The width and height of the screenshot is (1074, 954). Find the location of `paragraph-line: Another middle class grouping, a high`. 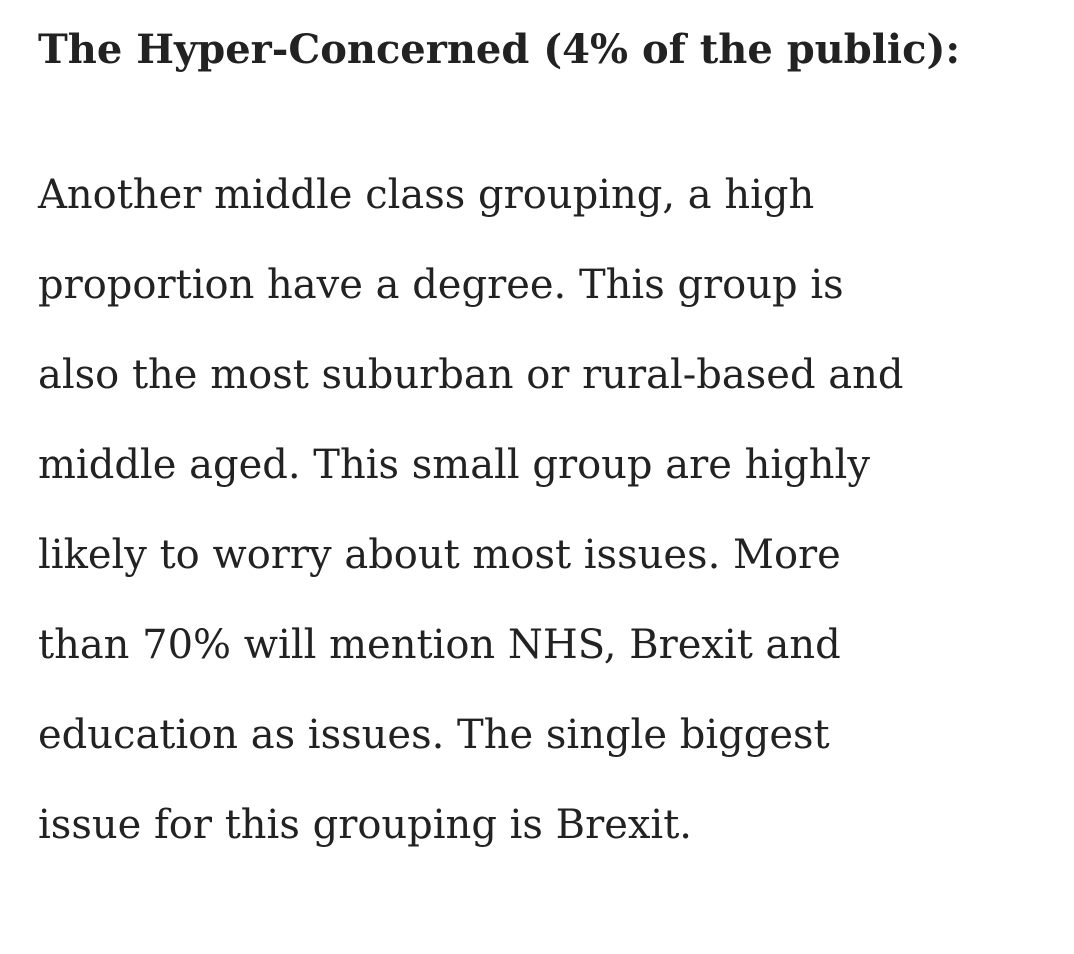

paragraph-line: Another middle class grouping, a high is located at coordinates (426, 195).